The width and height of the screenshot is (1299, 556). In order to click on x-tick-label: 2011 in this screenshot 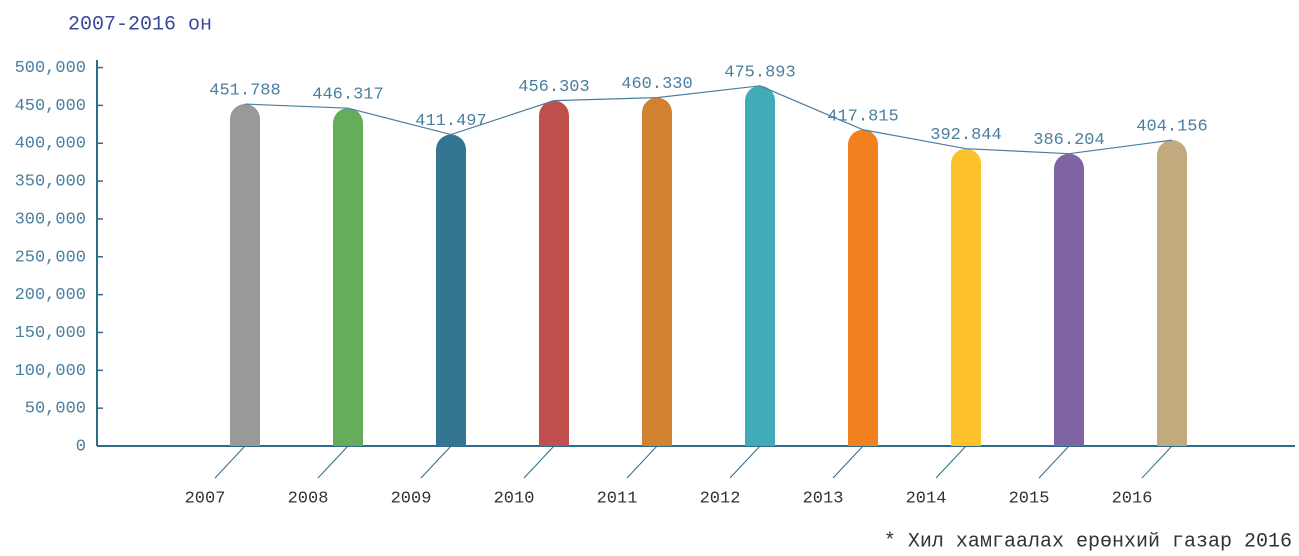, I will do `click(617, 498)`.